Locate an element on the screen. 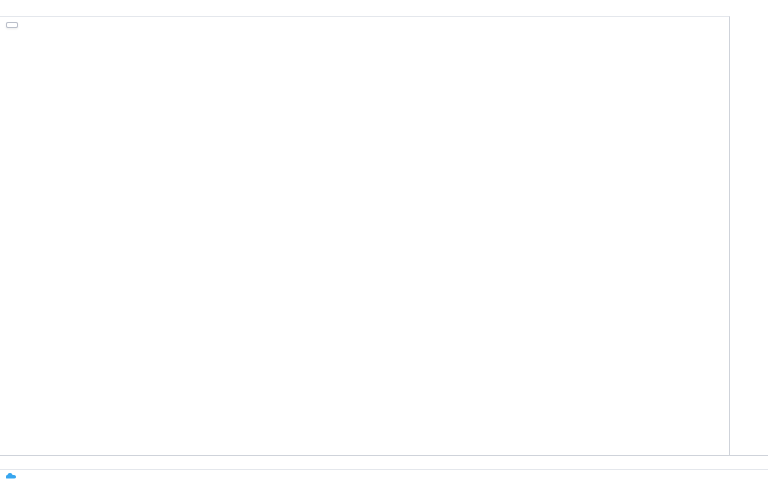 The image size is (768, 483). footer-bar is located at coordinates (12, 475).